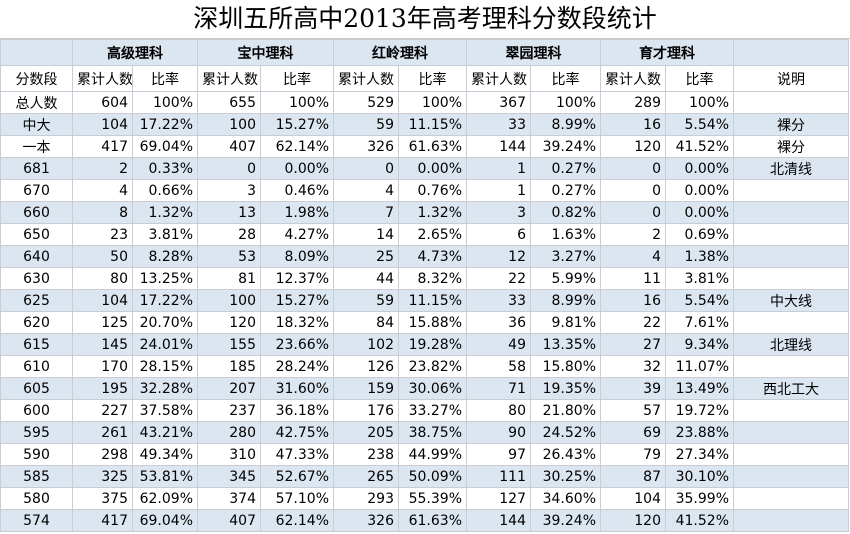 This screenshot has height=534, width=850. What do you see at coordinates (424, 102) in the screenshot?
I see `data-row: 总人数 604 100% 655 100% 529 100% 367 100% 289 100%` at bounding box center [424, 102].